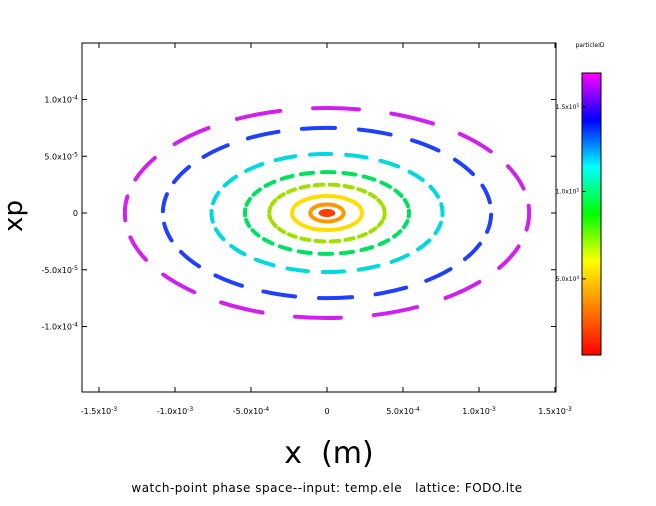  I want to click on colorbar-title: particleID, so click(589, 45).